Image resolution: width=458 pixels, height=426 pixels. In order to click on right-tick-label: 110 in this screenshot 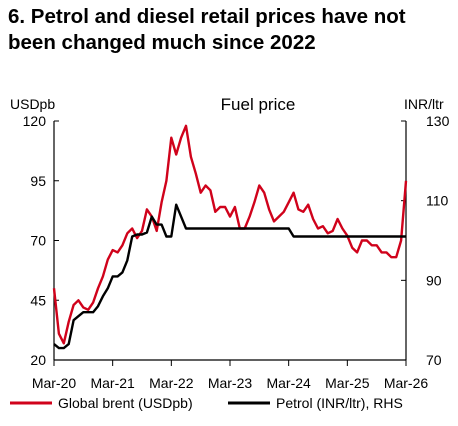, I will do `click(437, 201)`.